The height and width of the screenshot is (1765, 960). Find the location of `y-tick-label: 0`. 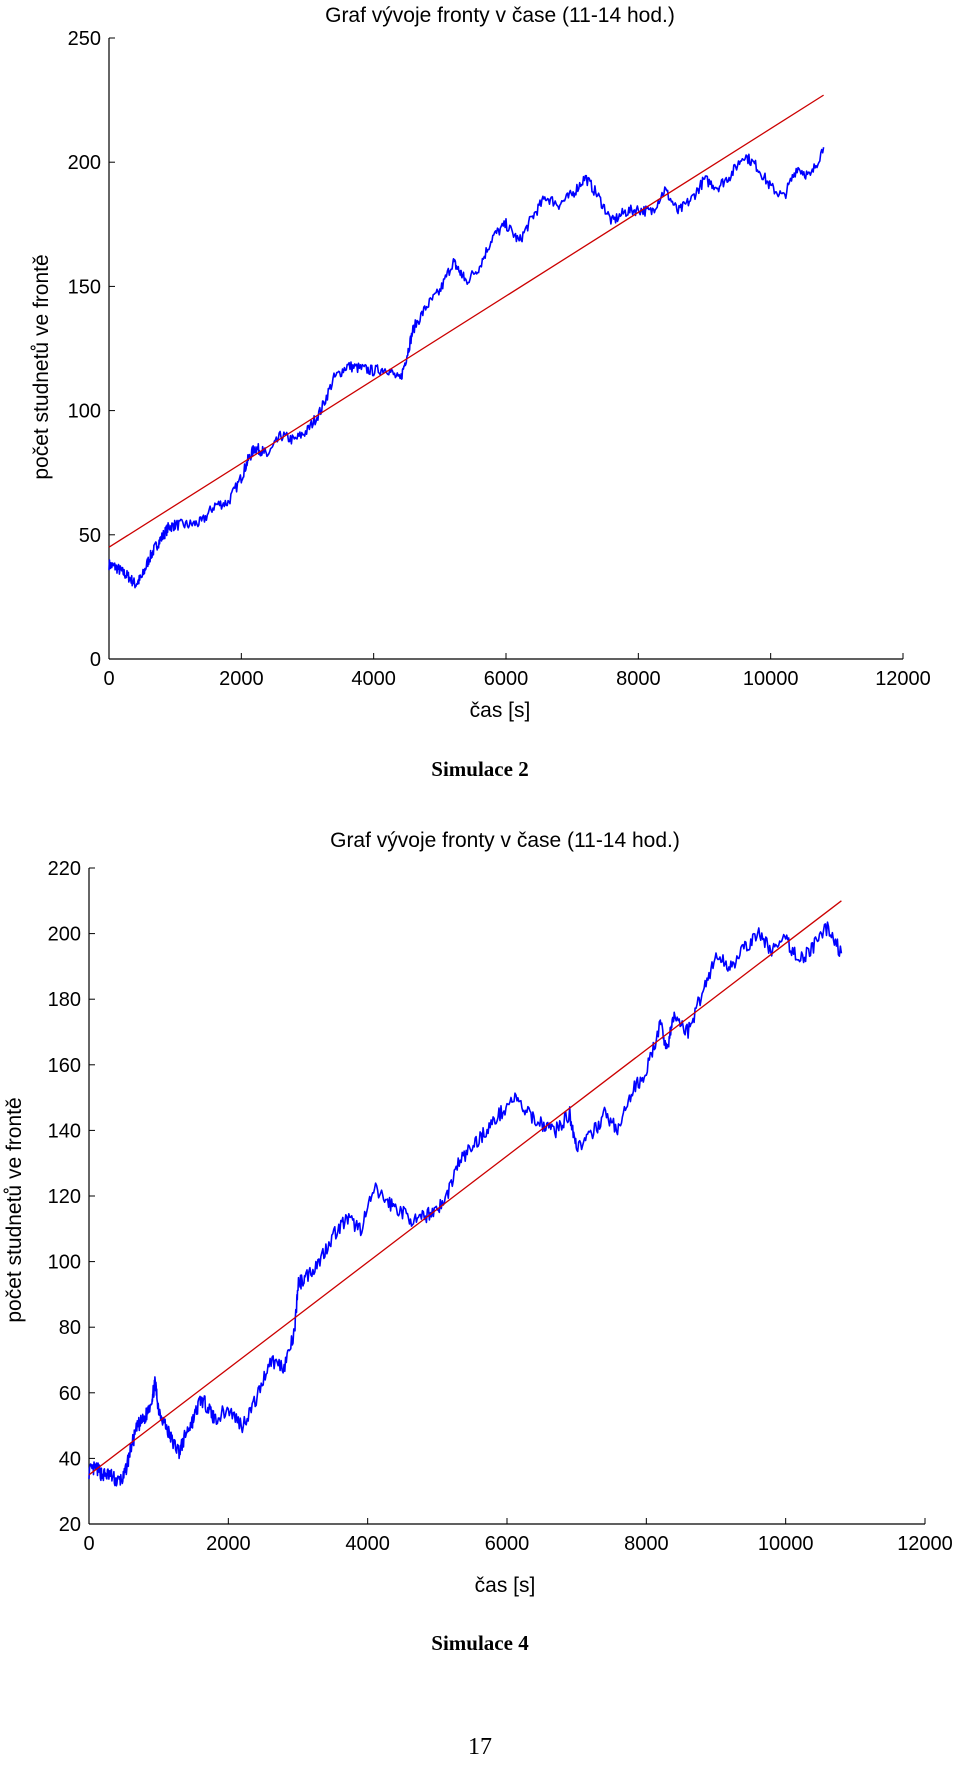

y-tick-label: 0 is located at coordinates (95, 660).